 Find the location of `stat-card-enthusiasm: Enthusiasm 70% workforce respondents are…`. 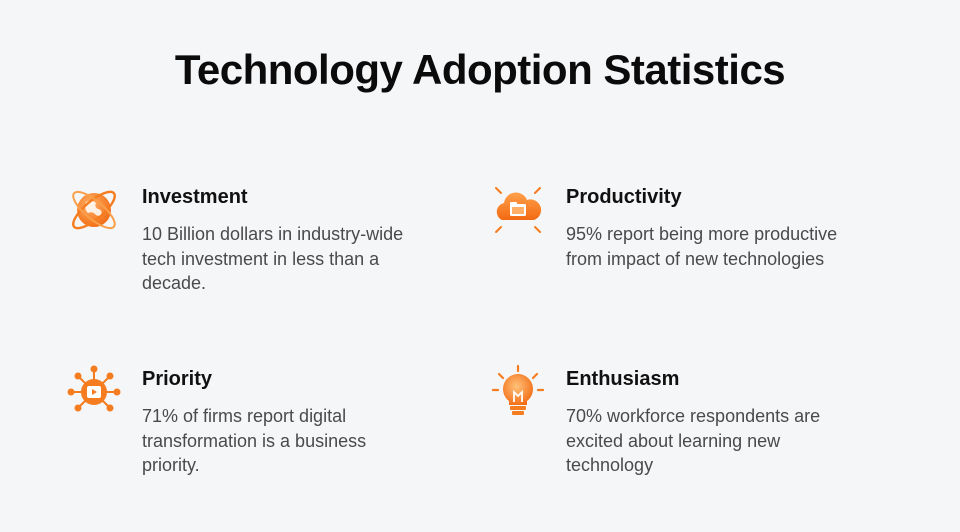

stat-card-enthusiasm: Enthusiasm 70% workforce respondents are… is located at coordinates (670, 424).